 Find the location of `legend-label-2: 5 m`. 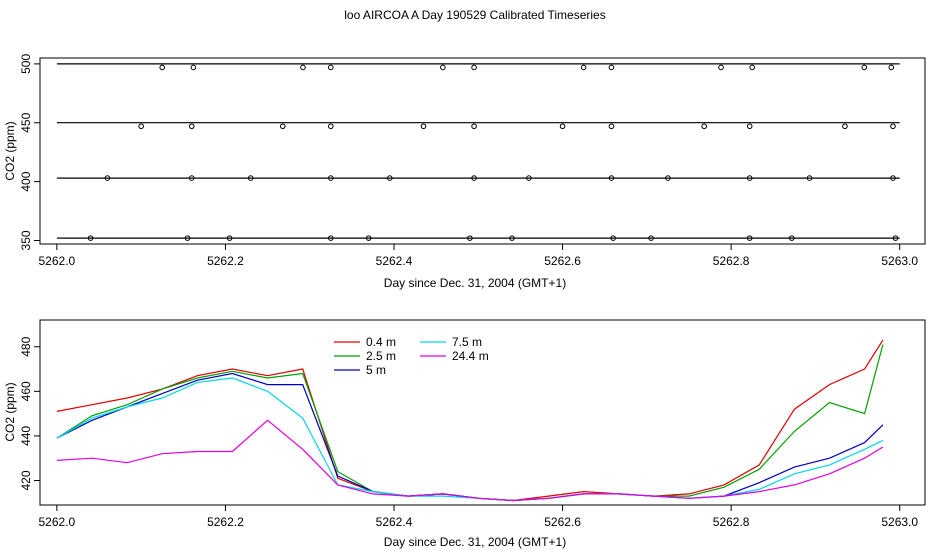

legend-label-2: 5 m is located at coordinates (376, 370).